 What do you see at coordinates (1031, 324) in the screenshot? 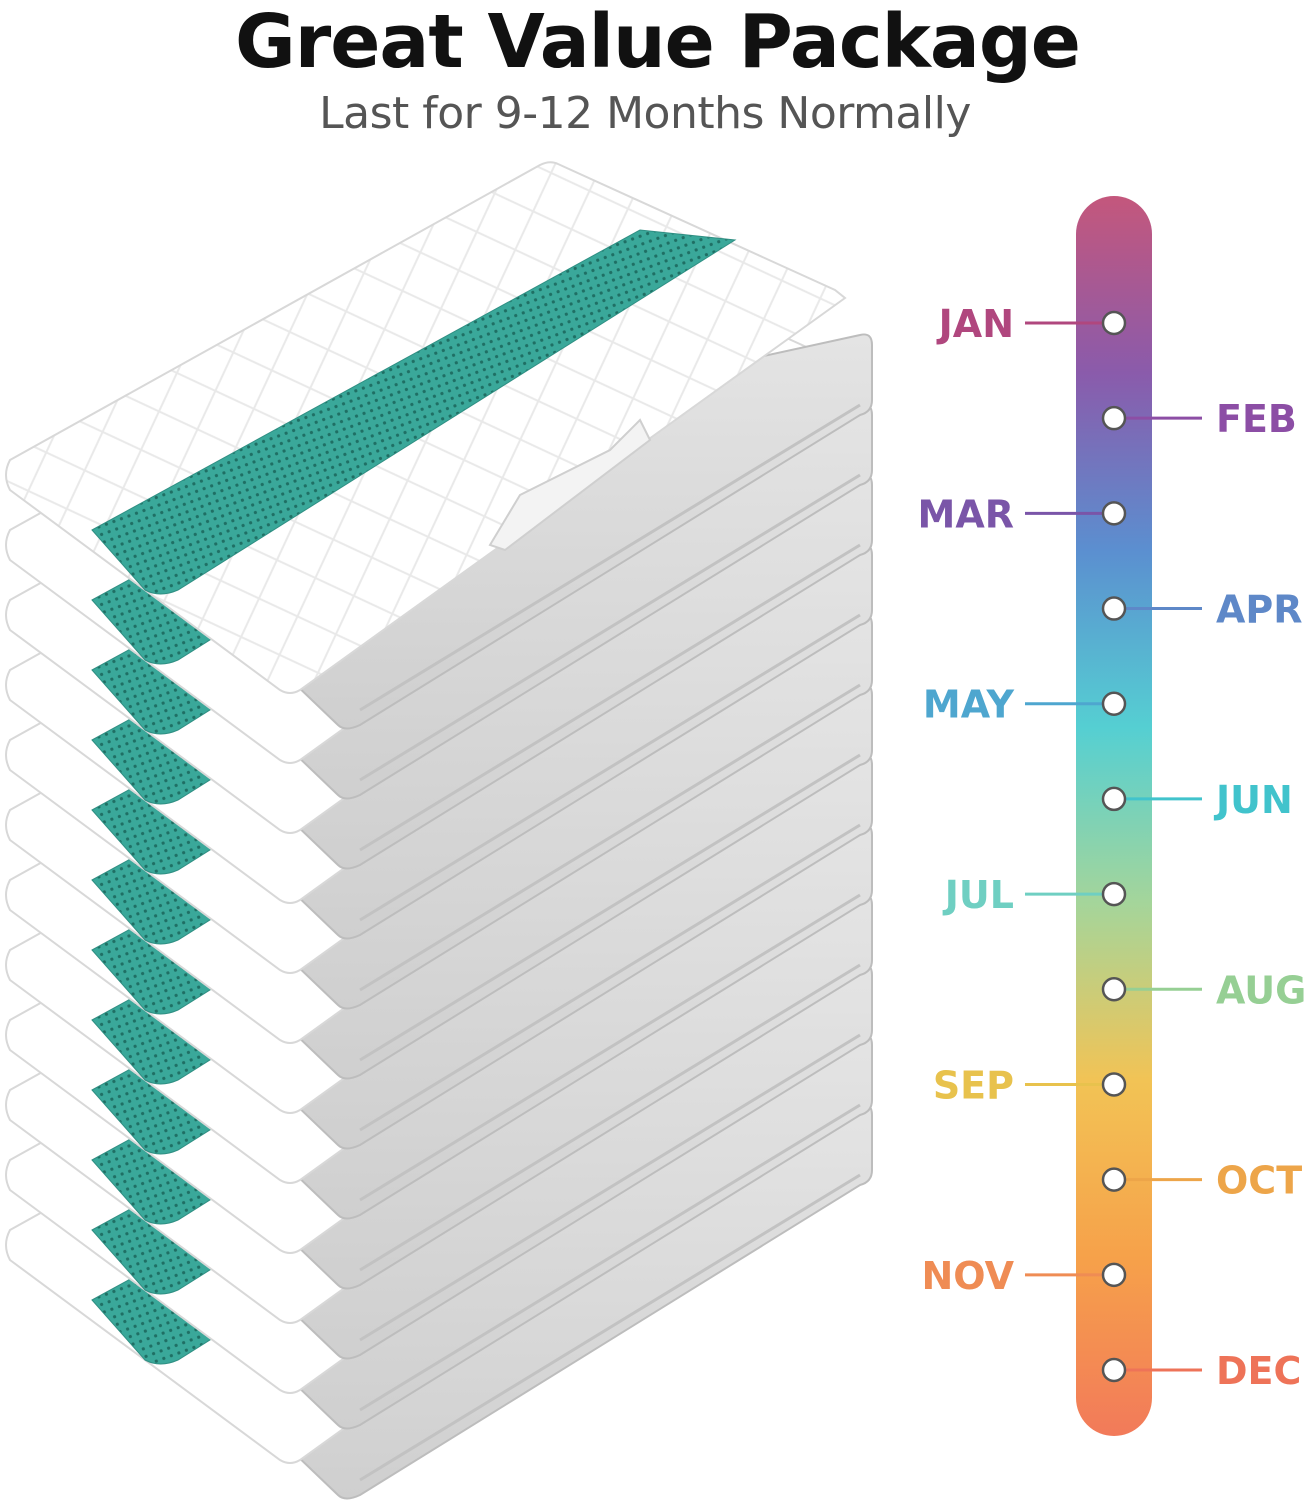
I see `month-jan: JAN` at bounding box center [1031, 324].